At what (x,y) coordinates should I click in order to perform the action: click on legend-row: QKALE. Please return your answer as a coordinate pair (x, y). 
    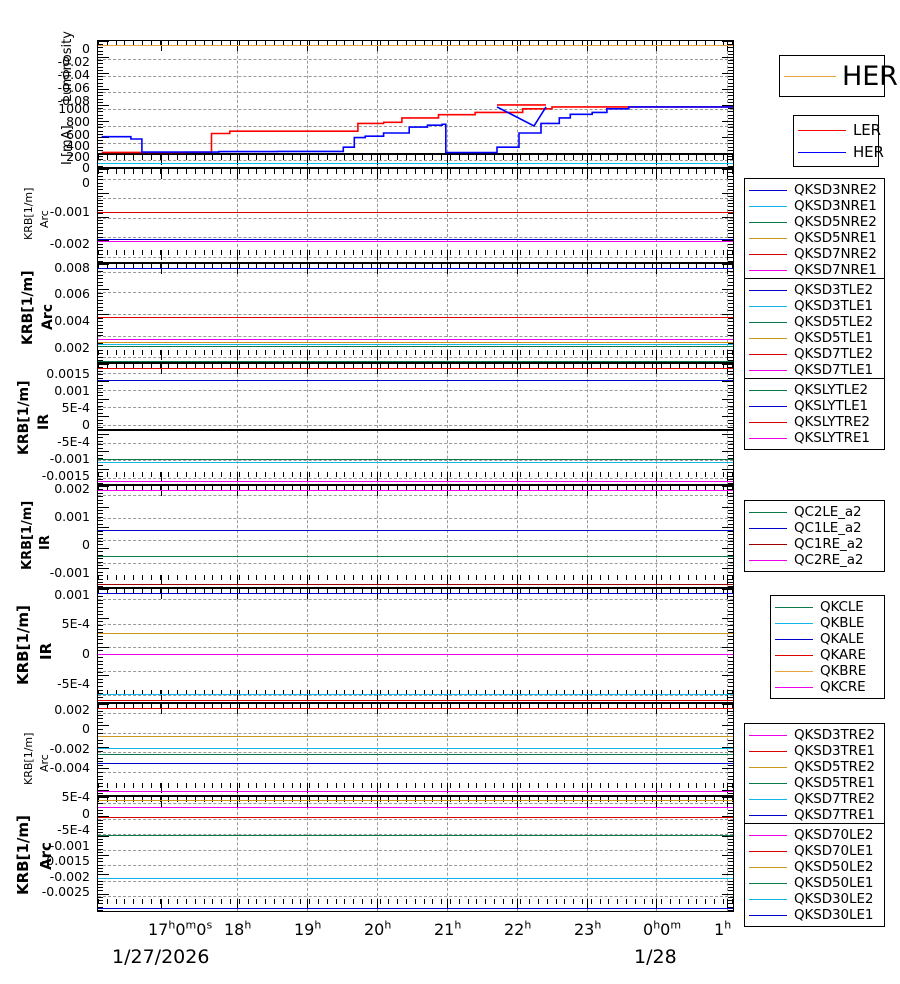
    Looking at the image, I should click on (827, 639).